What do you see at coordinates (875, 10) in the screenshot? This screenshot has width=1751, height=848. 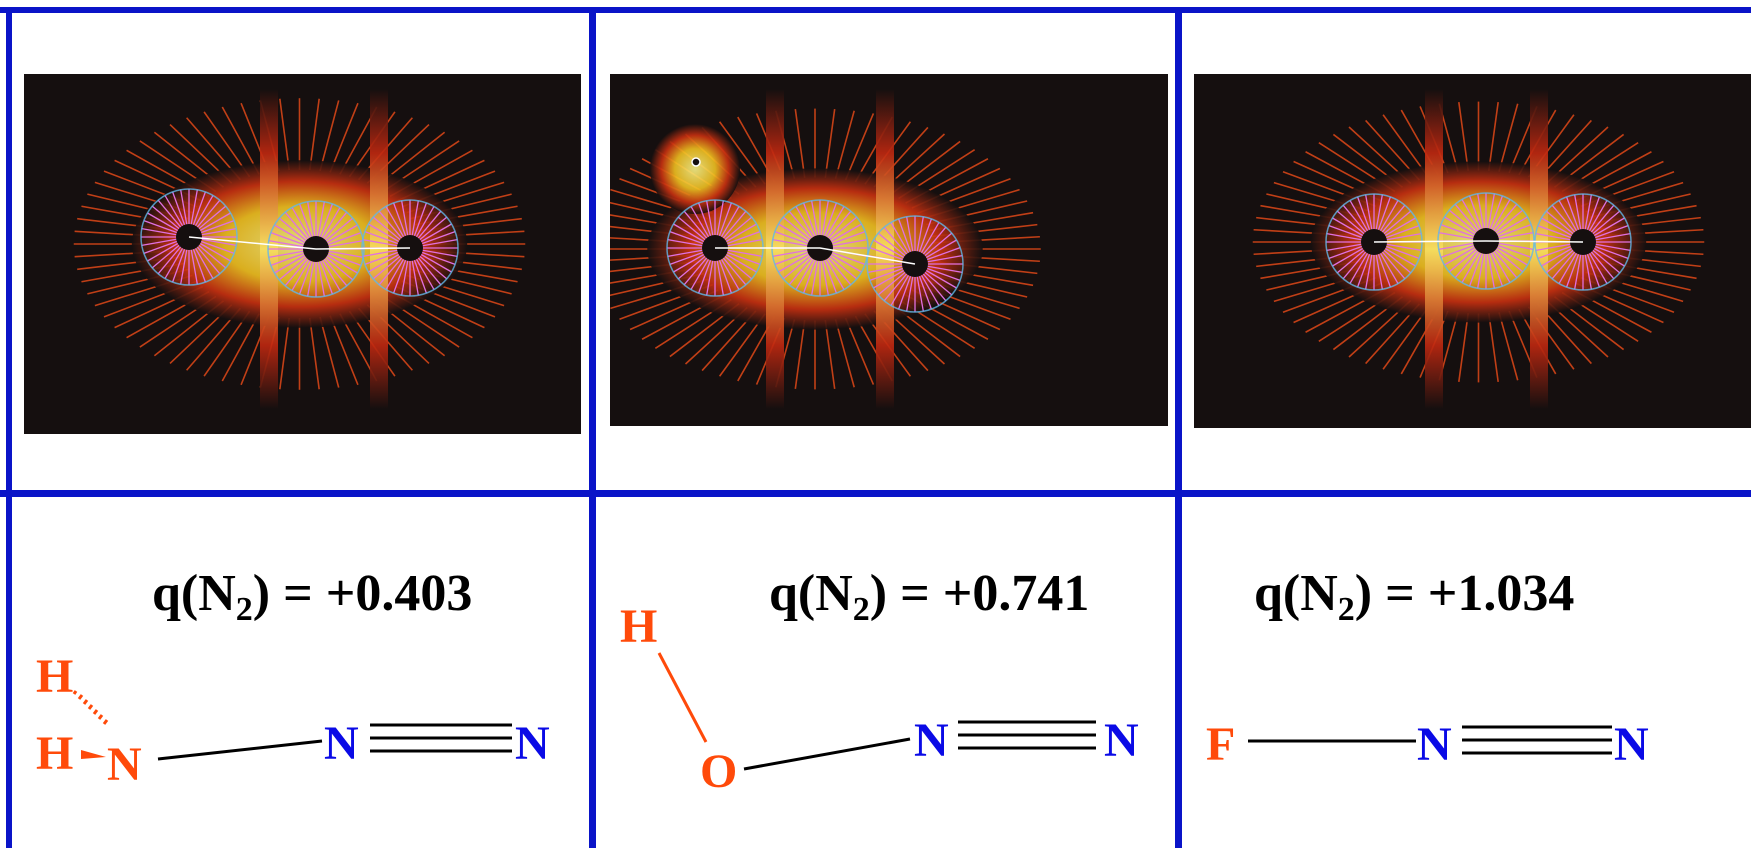 I see `frame-top-line` at bounding box center [875, 10].